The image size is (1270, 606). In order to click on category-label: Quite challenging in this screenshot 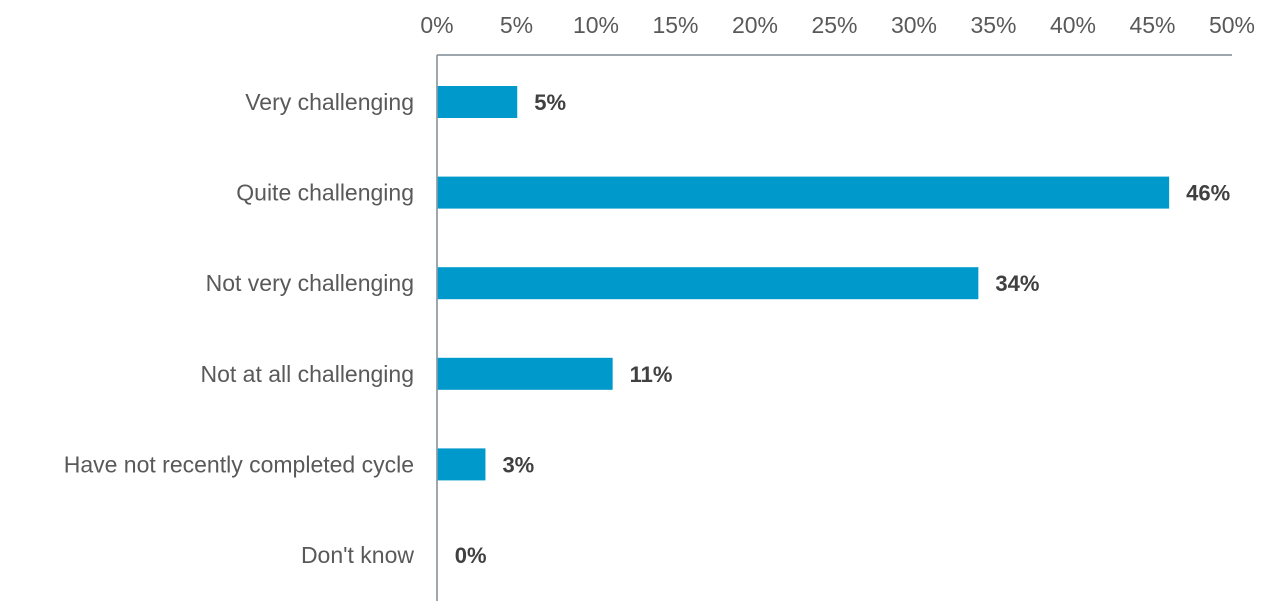, I will do `click(325, 193)`.